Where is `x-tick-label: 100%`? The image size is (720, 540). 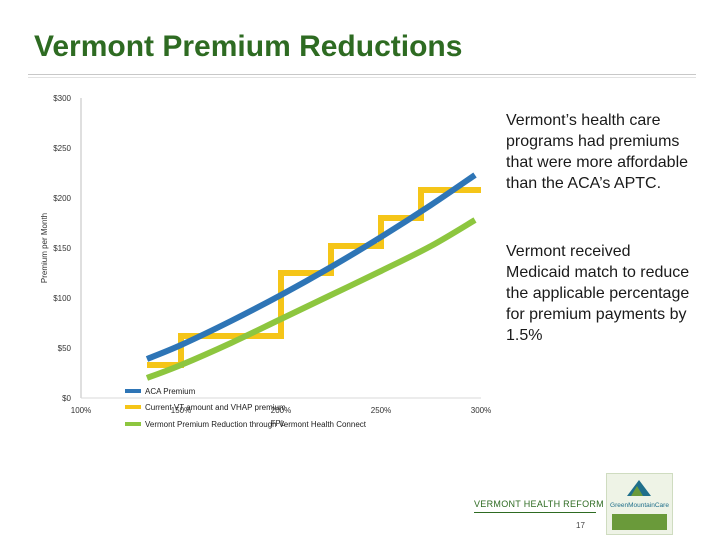 x-tick-label: 100% is located at coordinates (81, 410).